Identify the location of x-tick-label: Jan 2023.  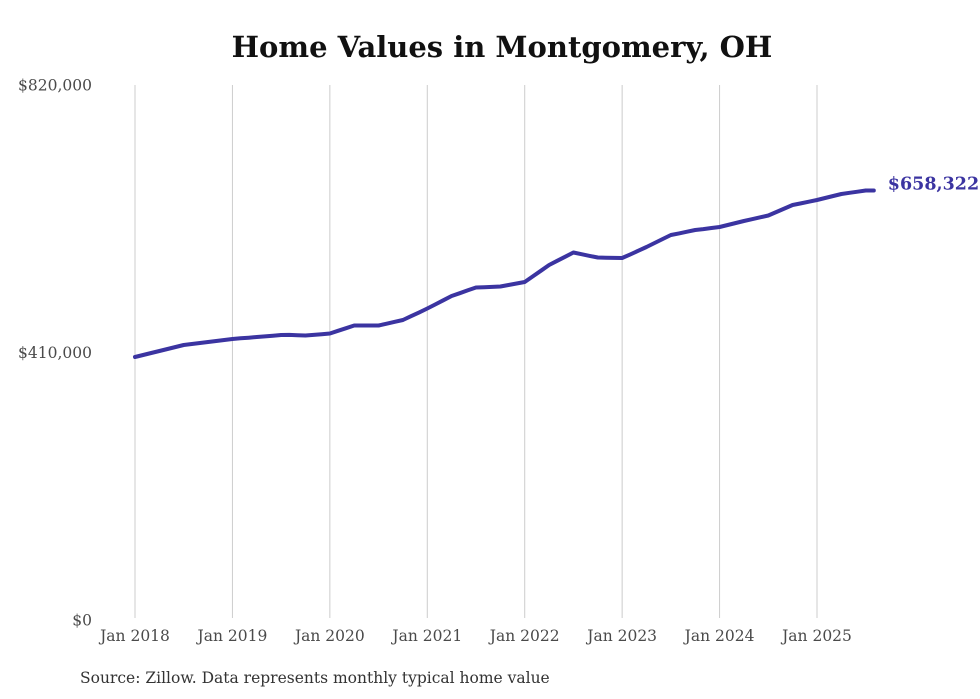
(621, 636).